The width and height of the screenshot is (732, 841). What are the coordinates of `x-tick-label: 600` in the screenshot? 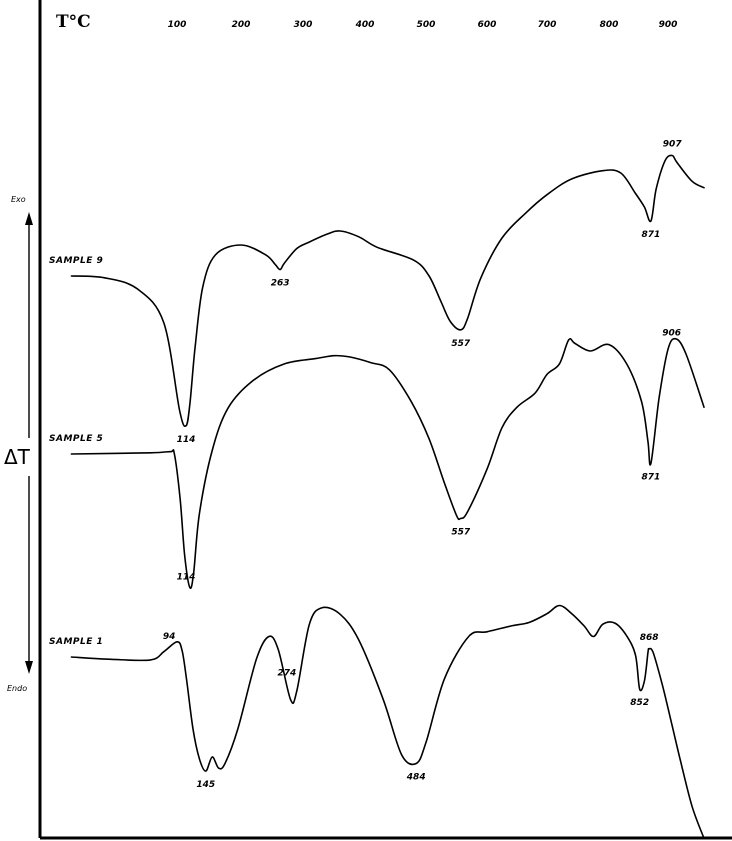 It's located at (487, 25).